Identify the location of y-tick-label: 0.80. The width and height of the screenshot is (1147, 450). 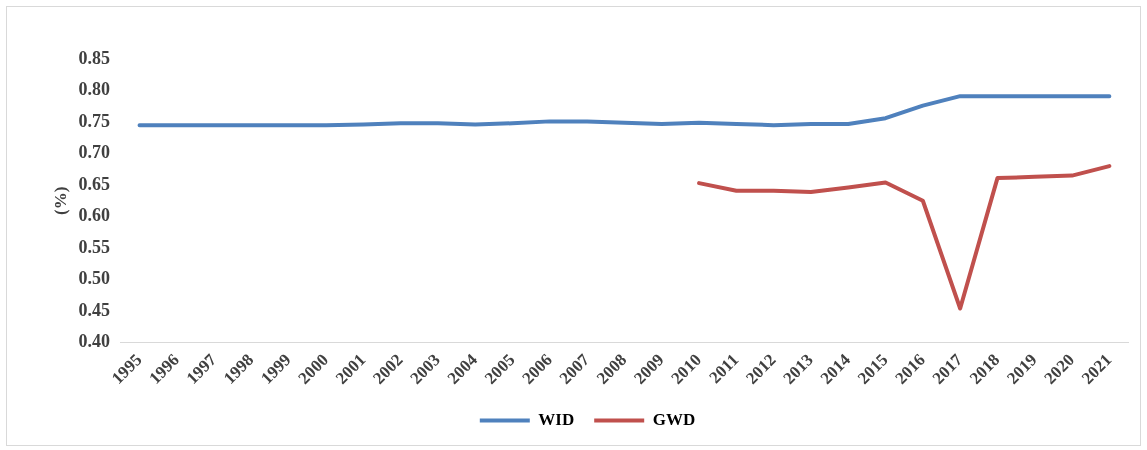
(94, 89).